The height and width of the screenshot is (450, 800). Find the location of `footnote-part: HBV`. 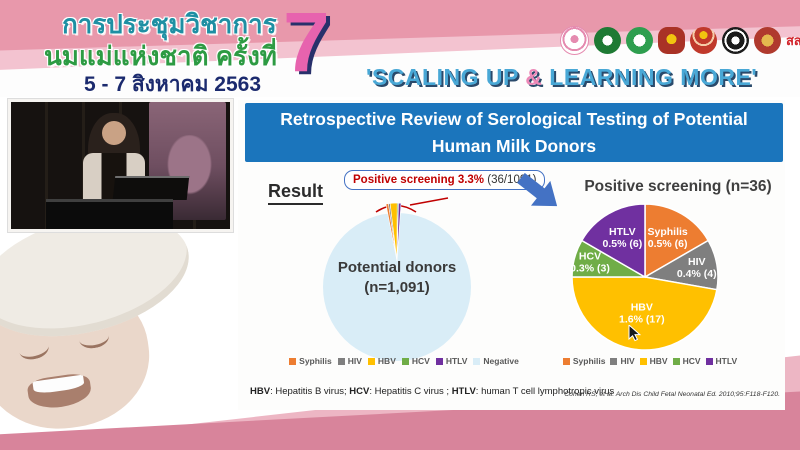

footnote-part: HBV is located at coordinates (260, 391).